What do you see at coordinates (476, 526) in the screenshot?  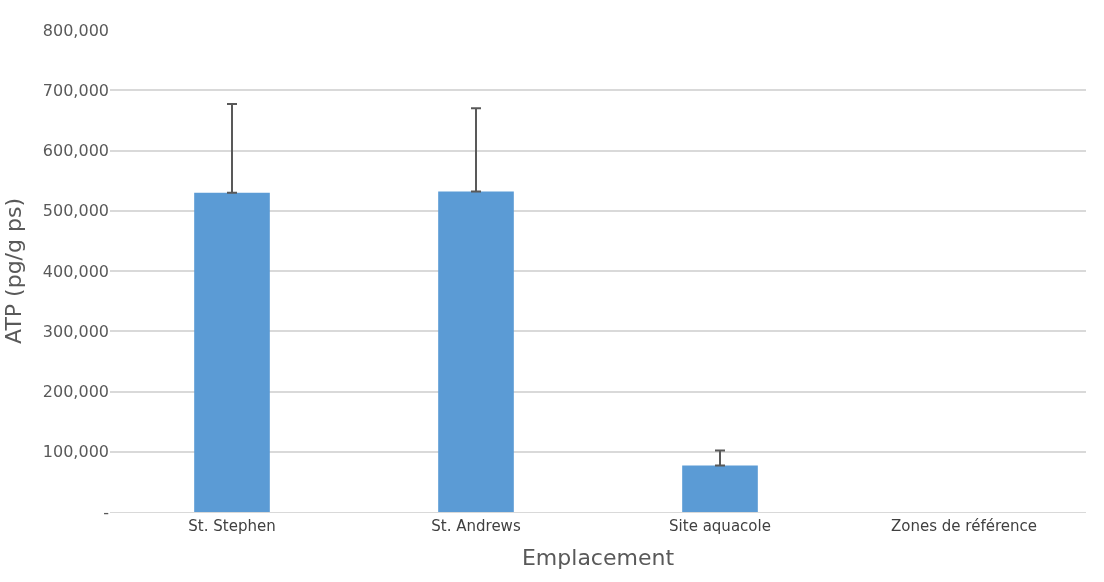 I see `x-tick-label: St. Andrews` at bounding box center [476, 526].